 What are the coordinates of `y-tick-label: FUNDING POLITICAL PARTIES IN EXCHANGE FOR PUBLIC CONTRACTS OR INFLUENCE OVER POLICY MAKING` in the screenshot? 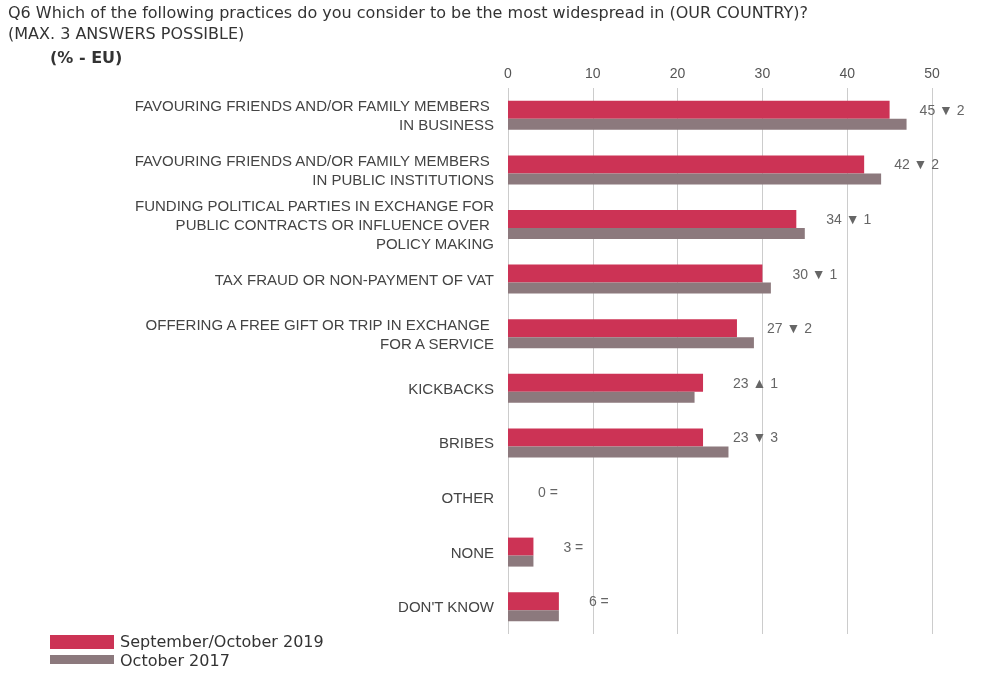 It's located at (315, 224).